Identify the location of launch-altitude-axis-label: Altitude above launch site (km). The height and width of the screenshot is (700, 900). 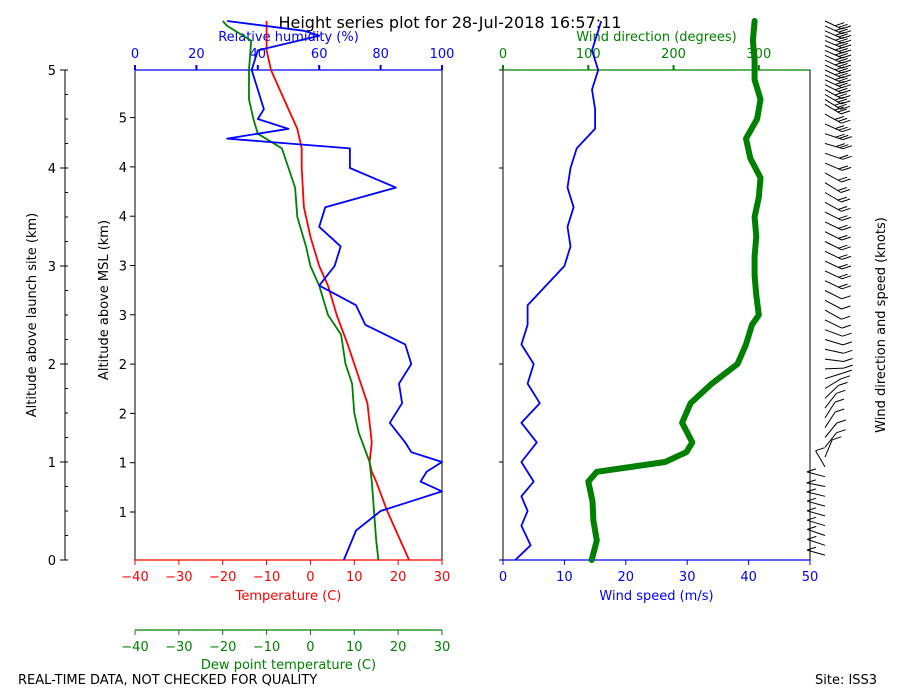
(32, 315).